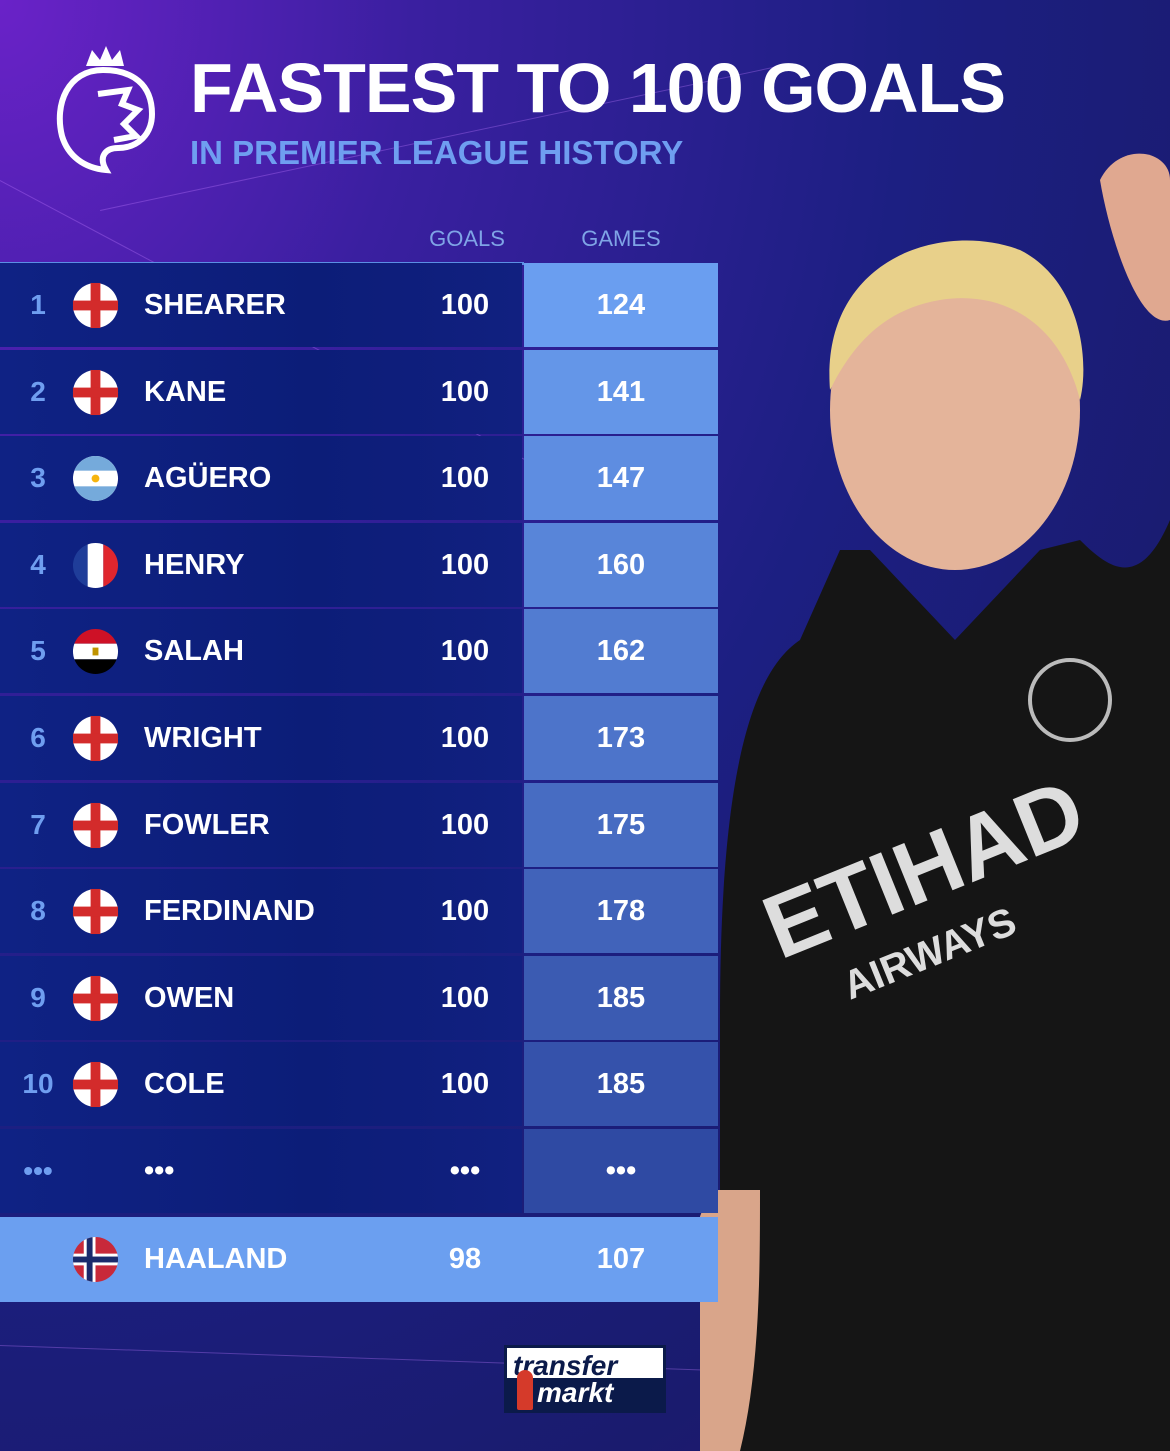 The width and height of the screenshot is (1170, 1451). I want to click on table-row: ••• ••• ••• •••, so click(359, 1171).